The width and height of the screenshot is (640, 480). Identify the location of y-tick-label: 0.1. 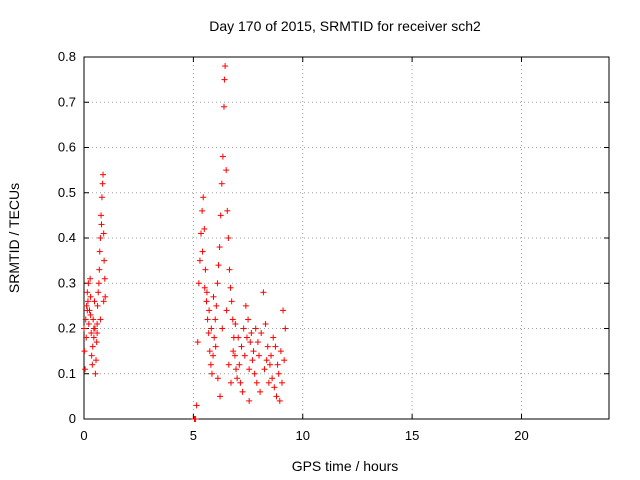
(67, 373).